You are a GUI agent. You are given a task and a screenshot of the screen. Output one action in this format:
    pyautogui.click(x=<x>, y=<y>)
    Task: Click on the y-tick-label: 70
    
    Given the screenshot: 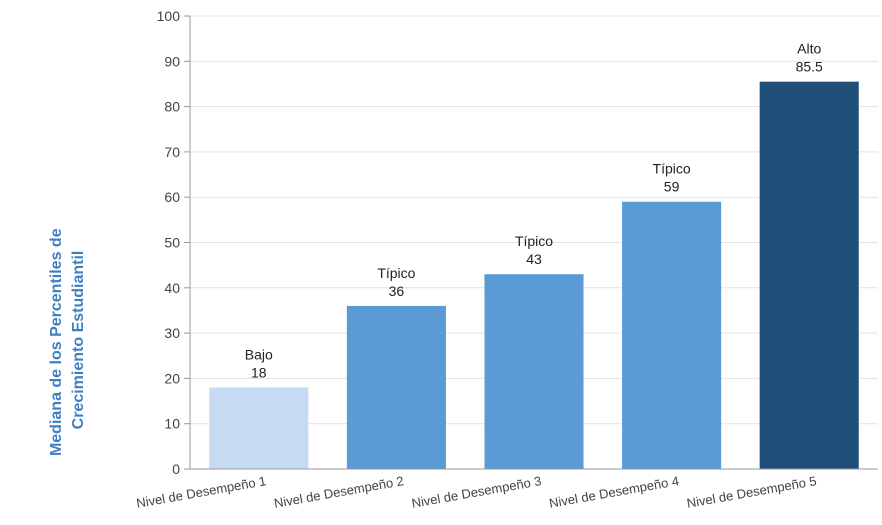 What is the action you would take?
    pyautogui.click(x=172, y=152)
    